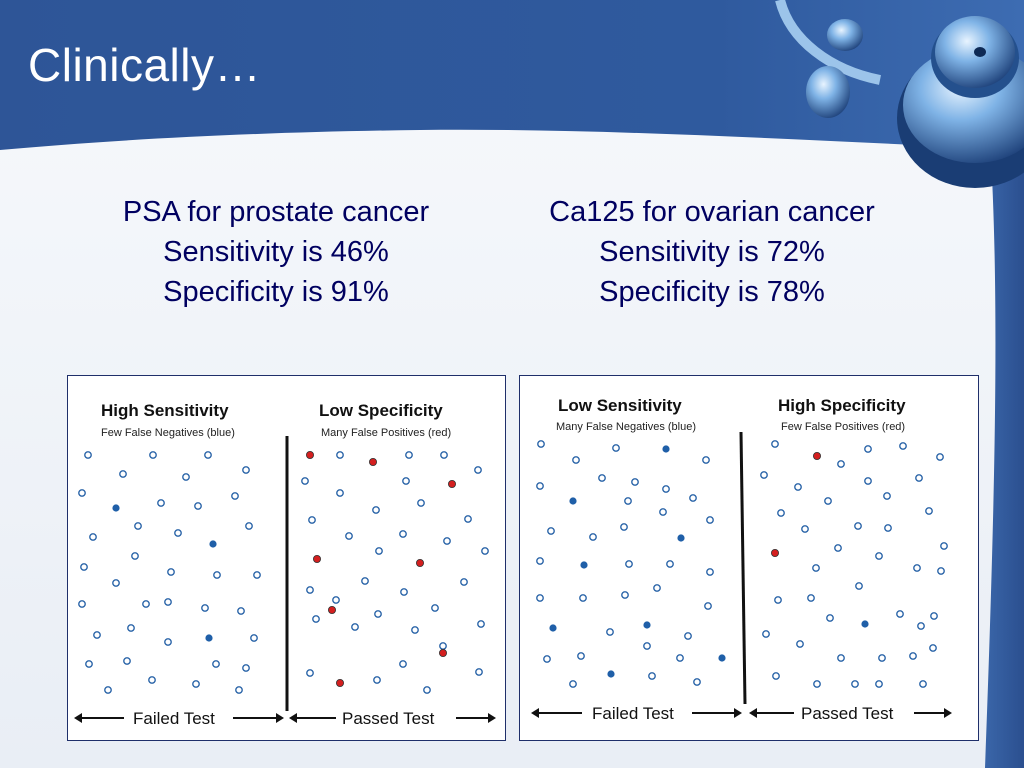  I want to click on right-section-subtitle: Many False Positives (red), so click(386, 433).